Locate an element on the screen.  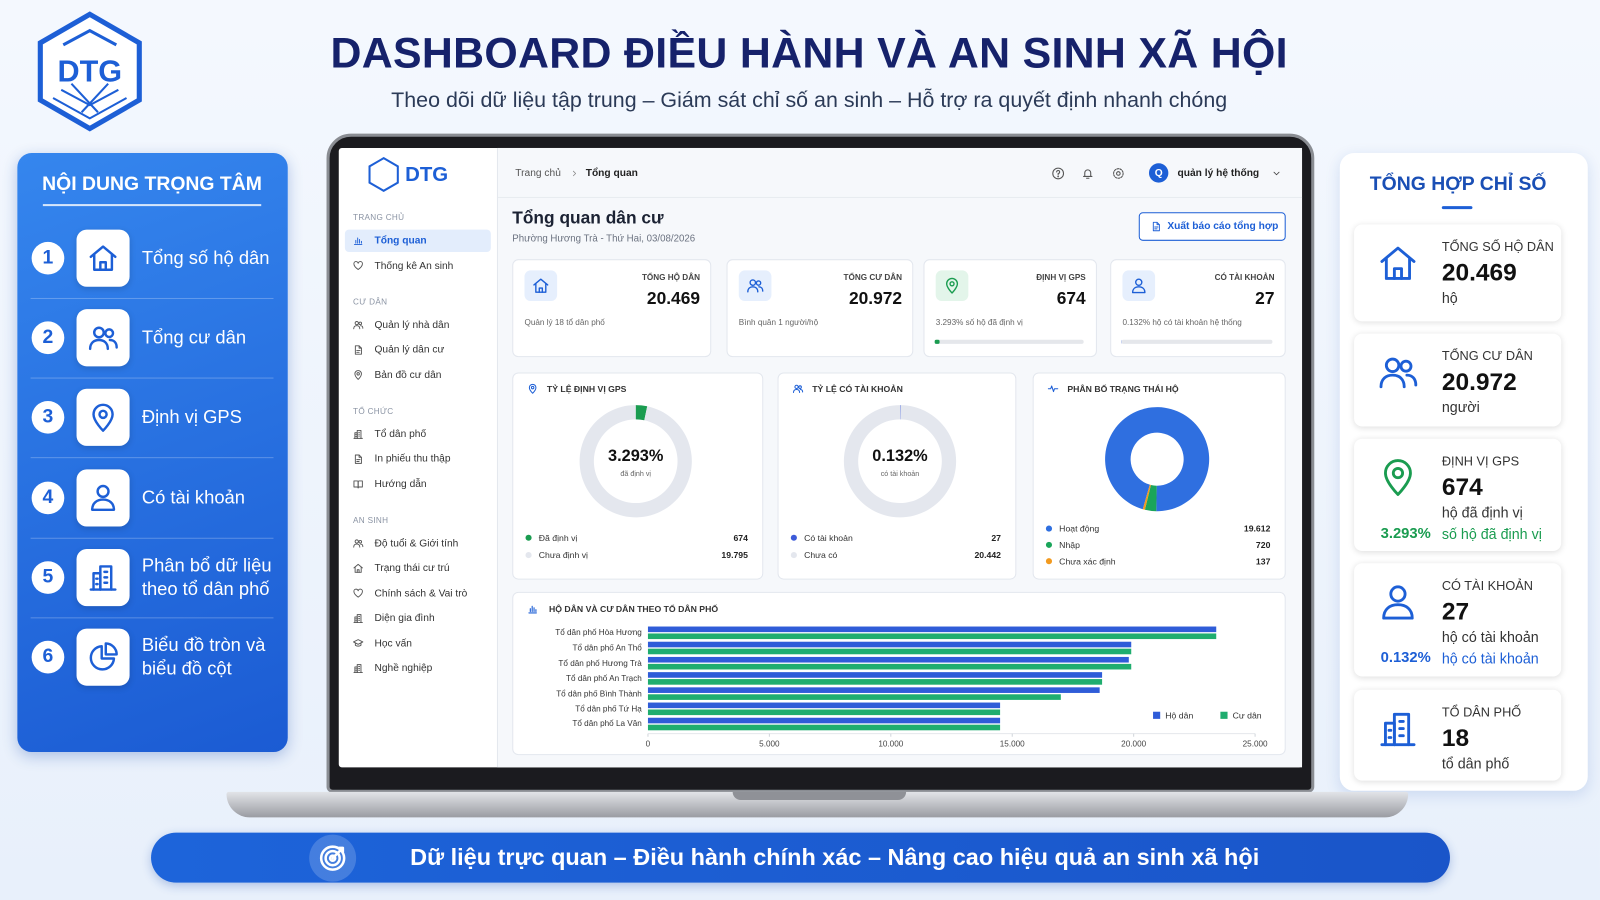
nav-item: Quản lý nhà dân is located at coordinates (412, 325).